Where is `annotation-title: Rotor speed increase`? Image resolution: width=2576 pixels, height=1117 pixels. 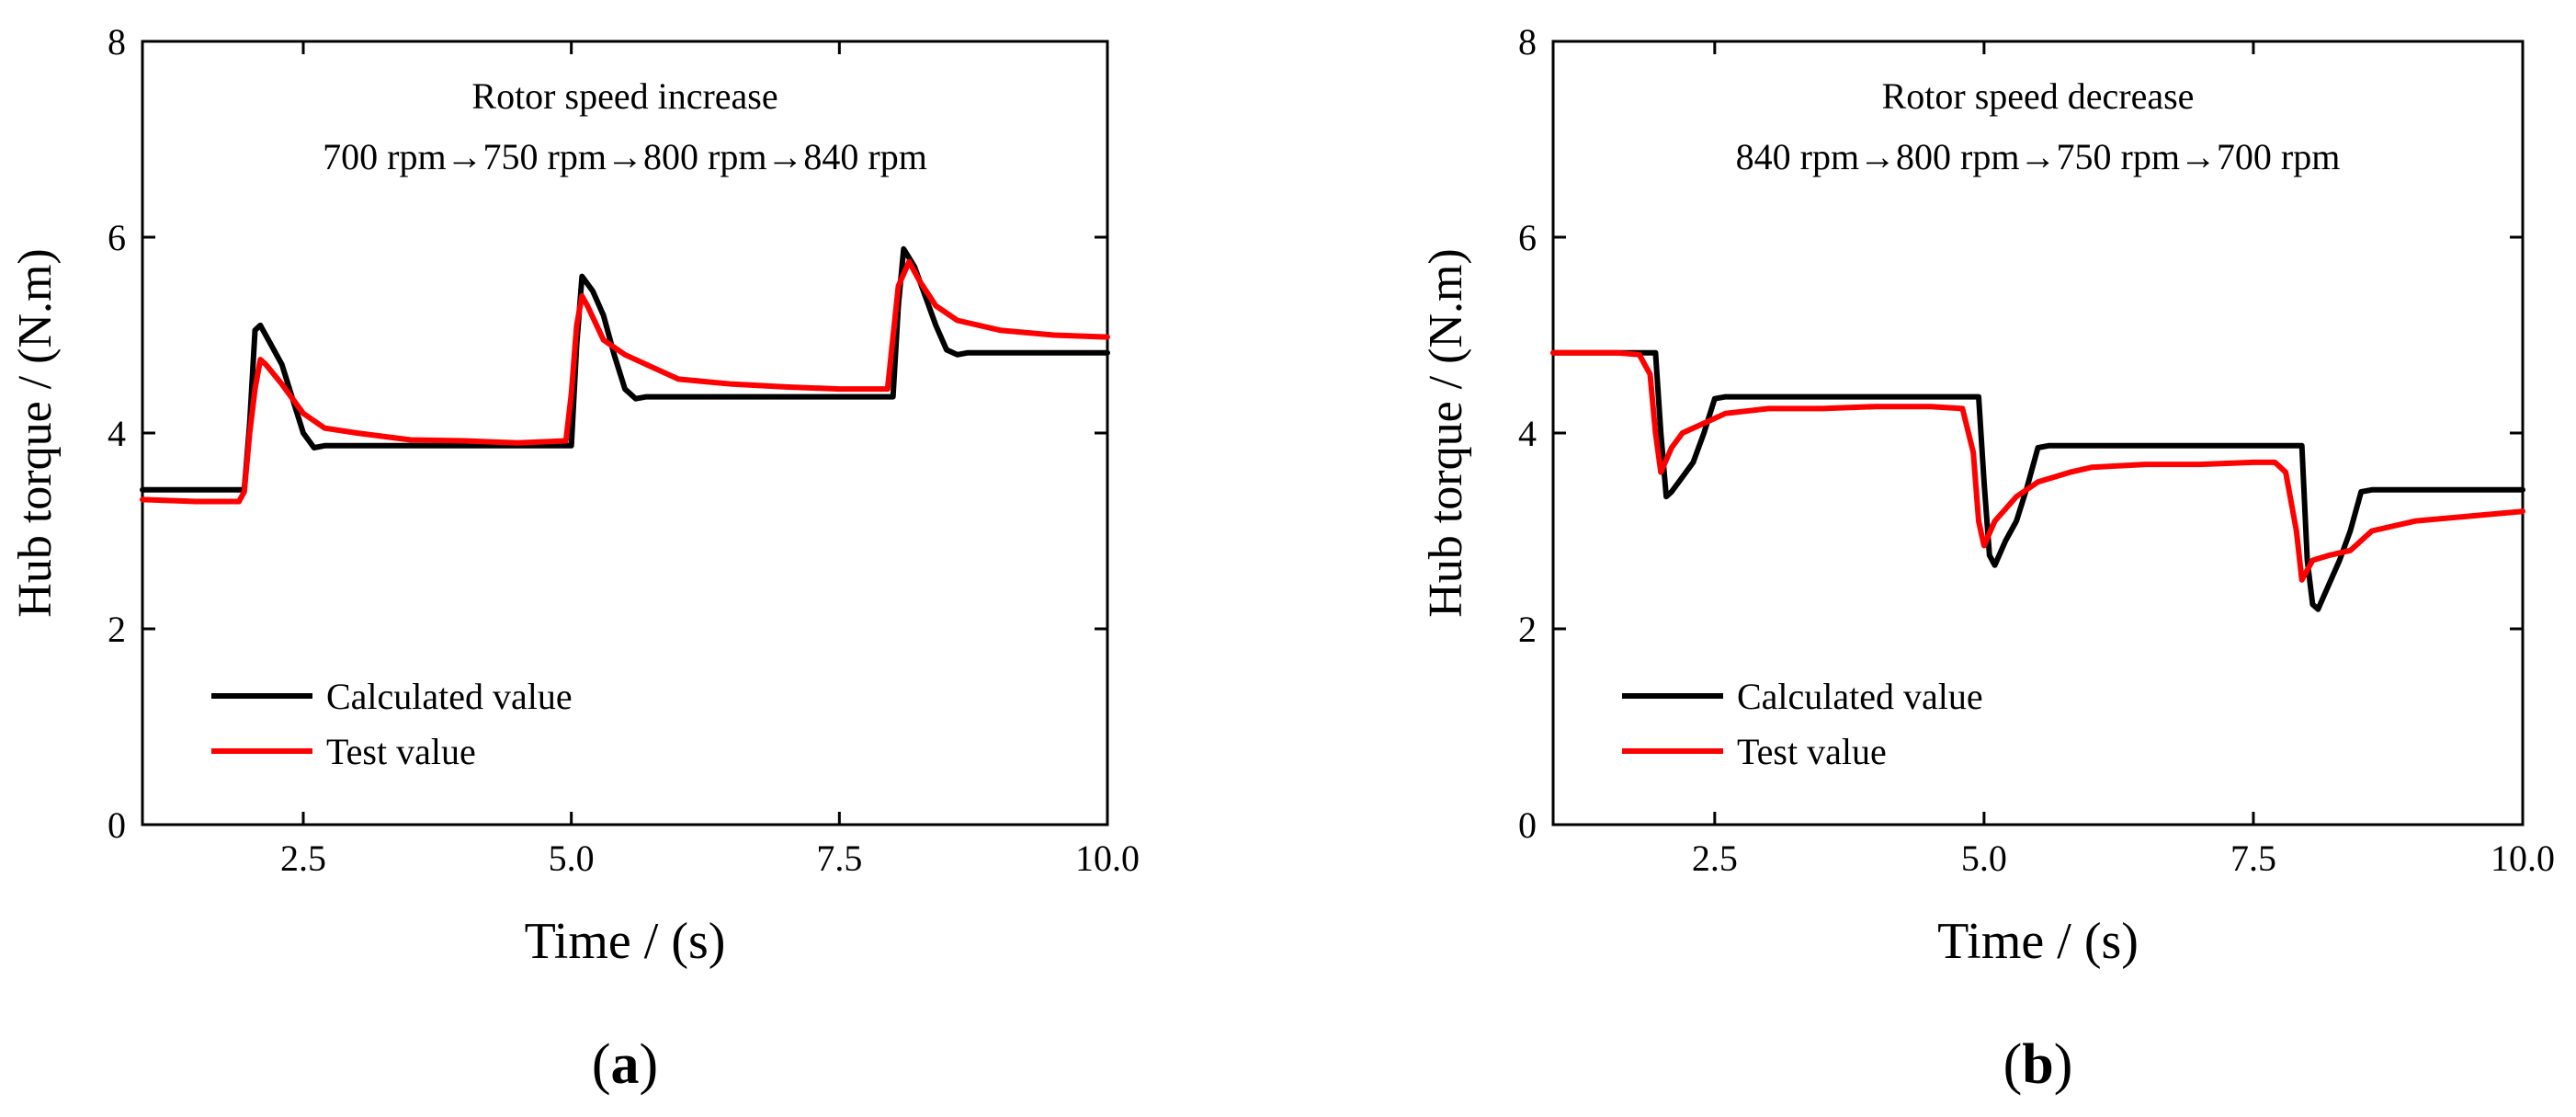
annotation-title: Rotor speed increase is located at coordinates (624, 96).